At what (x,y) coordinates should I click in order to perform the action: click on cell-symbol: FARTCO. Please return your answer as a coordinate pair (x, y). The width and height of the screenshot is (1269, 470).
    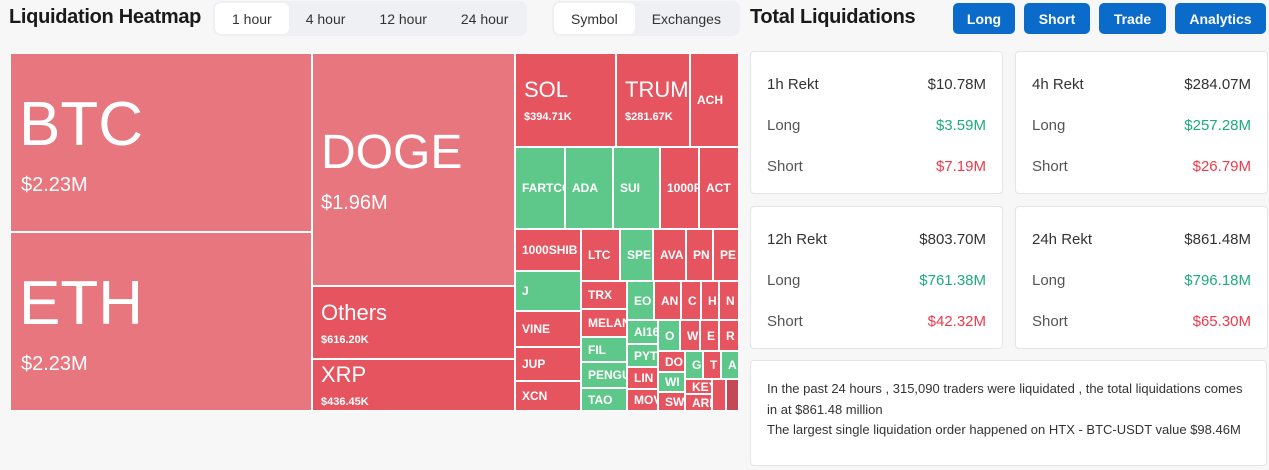
    Looking at the image, I should click on (543, 188).